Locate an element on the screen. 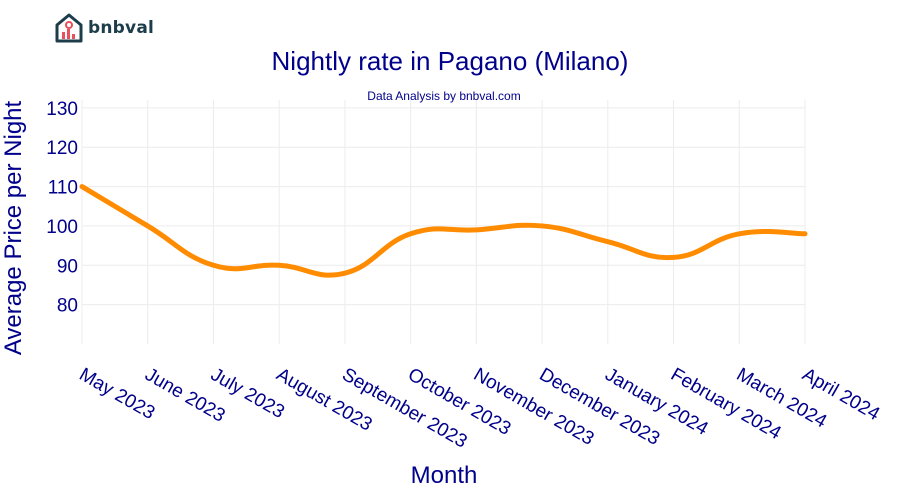 The height and width of the screenshot is (500, 900). x-tick-label: February 2024 is located at coordinates (726, 404).